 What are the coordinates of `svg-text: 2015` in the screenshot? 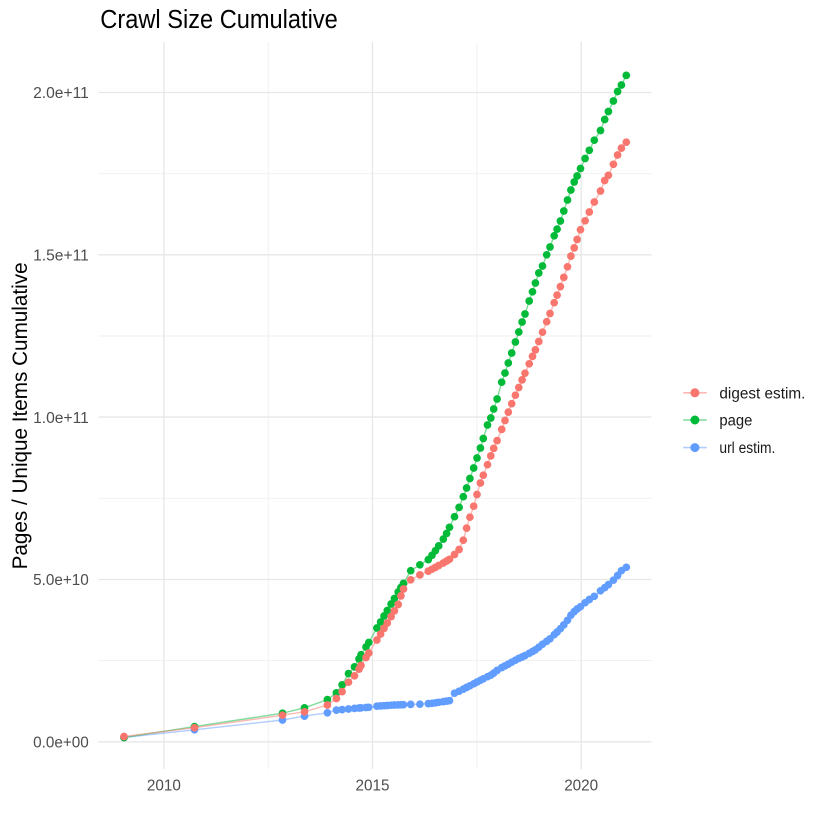 It's located at (373, 785).